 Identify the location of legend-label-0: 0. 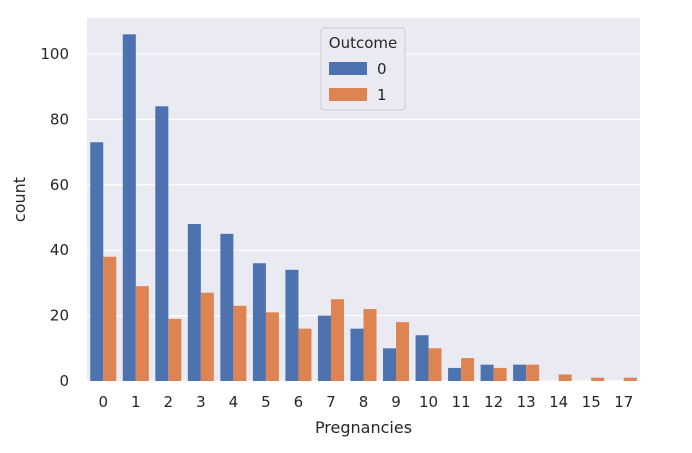
(382, 69).